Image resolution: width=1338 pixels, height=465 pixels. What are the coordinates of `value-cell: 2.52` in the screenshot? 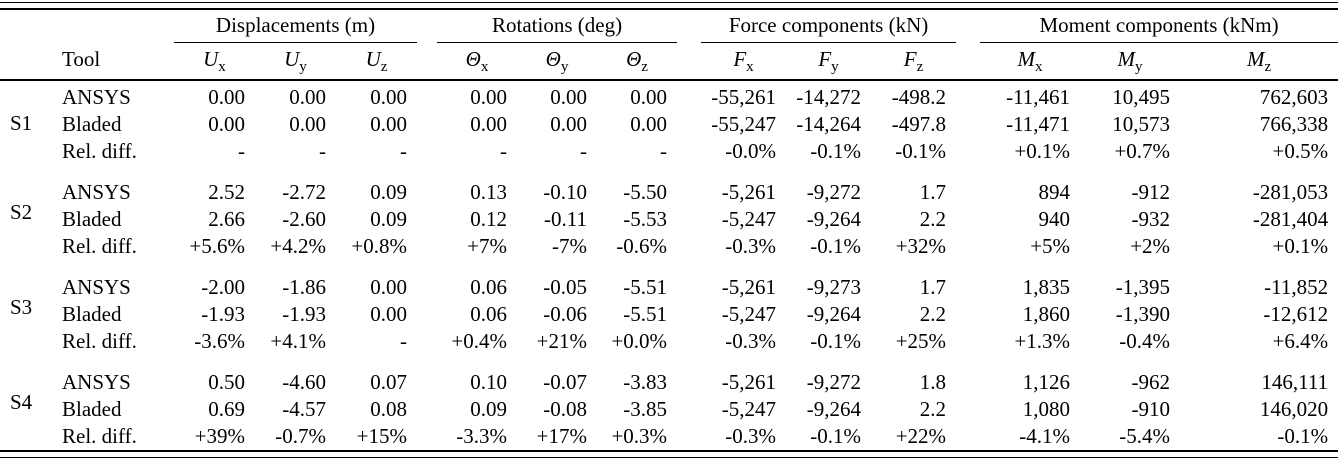 It's located at (226, 192).